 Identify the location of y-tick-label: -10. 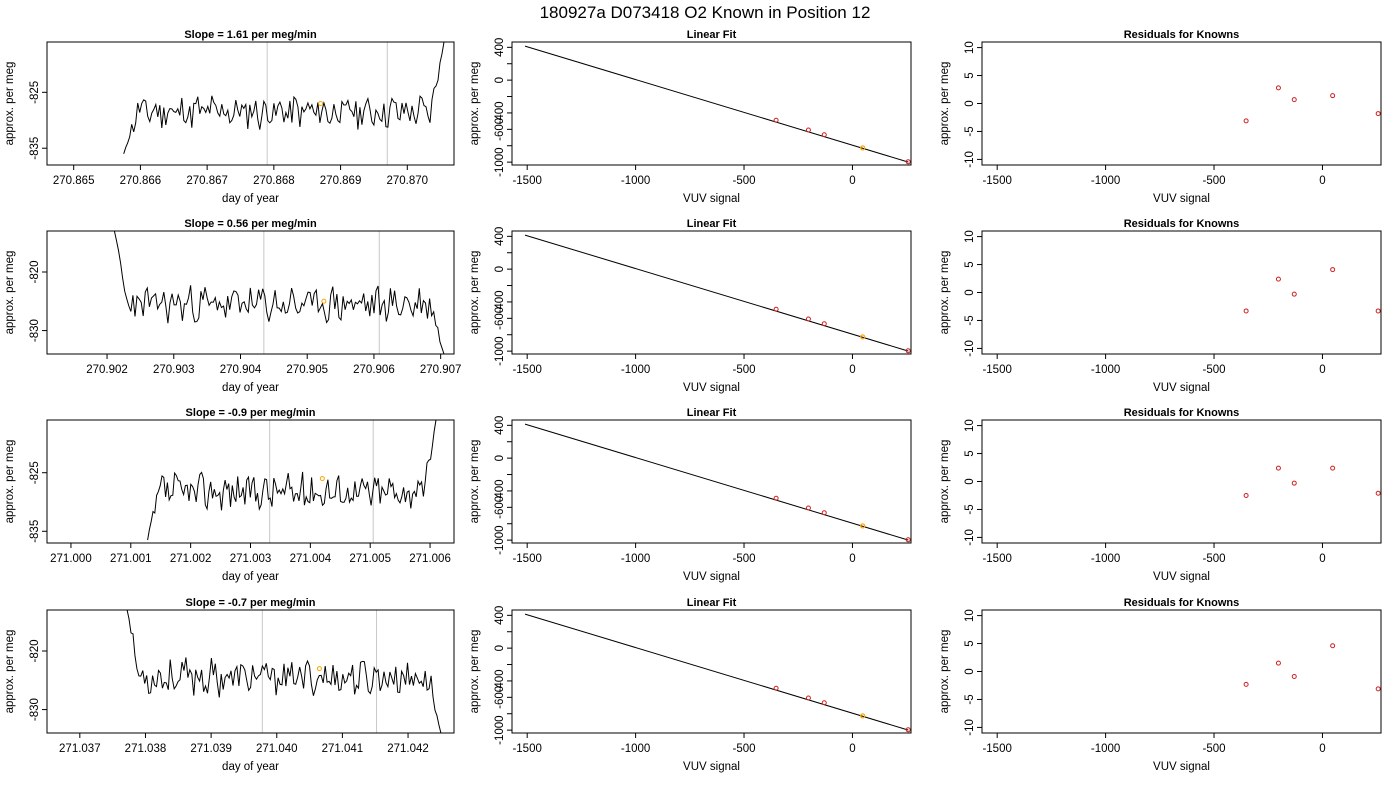
(970, 159).